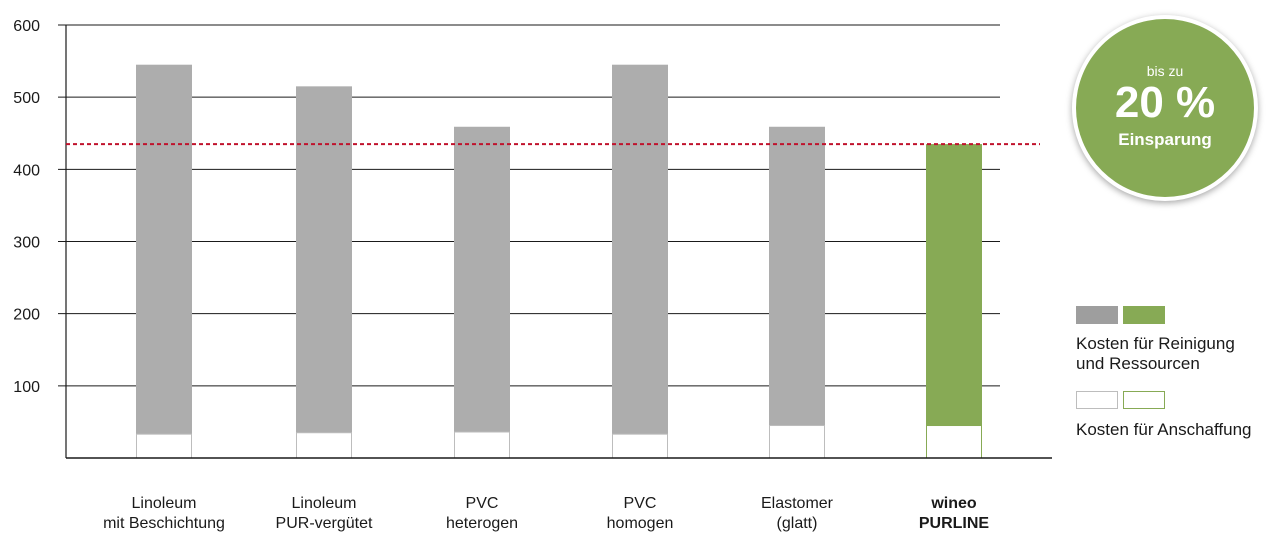 This screenshot has height=537, width=1287. What do you see at coordinates (797, 514) in the screenshot?
I see `x-category-label: Elastomer (glatt)` at bounding box center [797, 514].